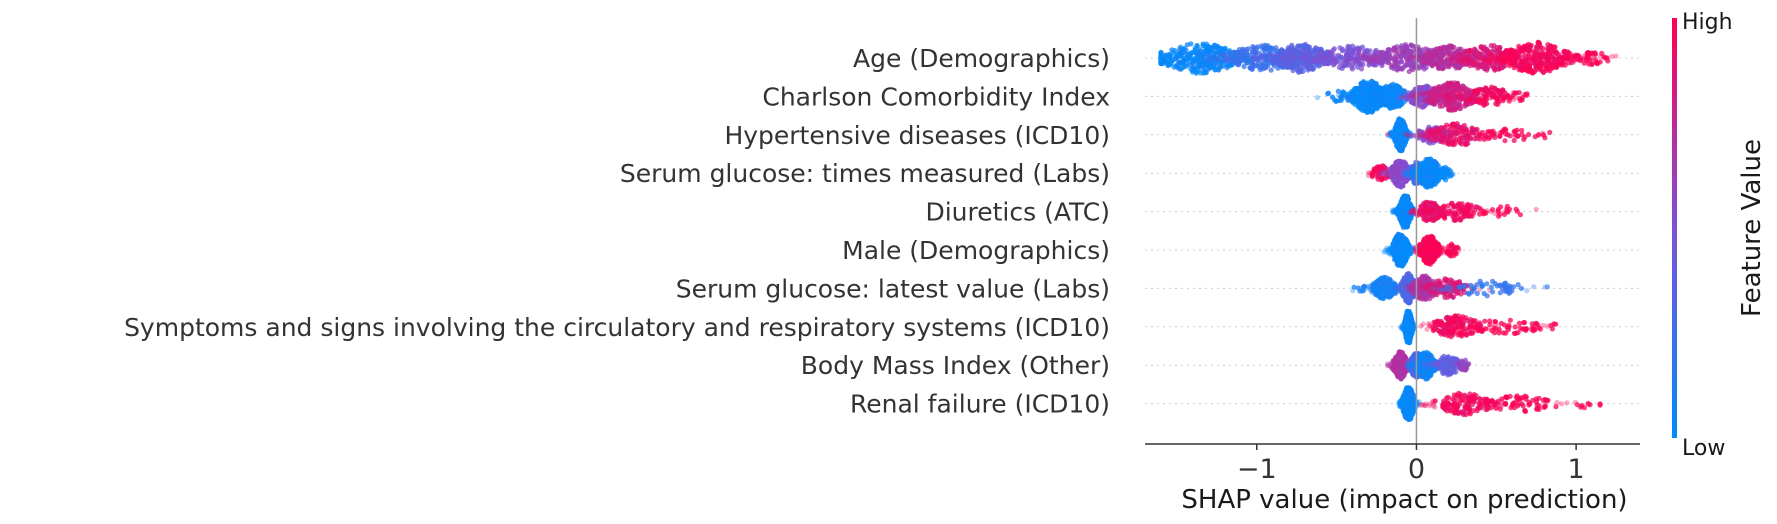 This screenshot has width=1777, height=524. Describe the element at coordinates (1469, 135) in the screenshot. I see `feature-row-points` at that location.